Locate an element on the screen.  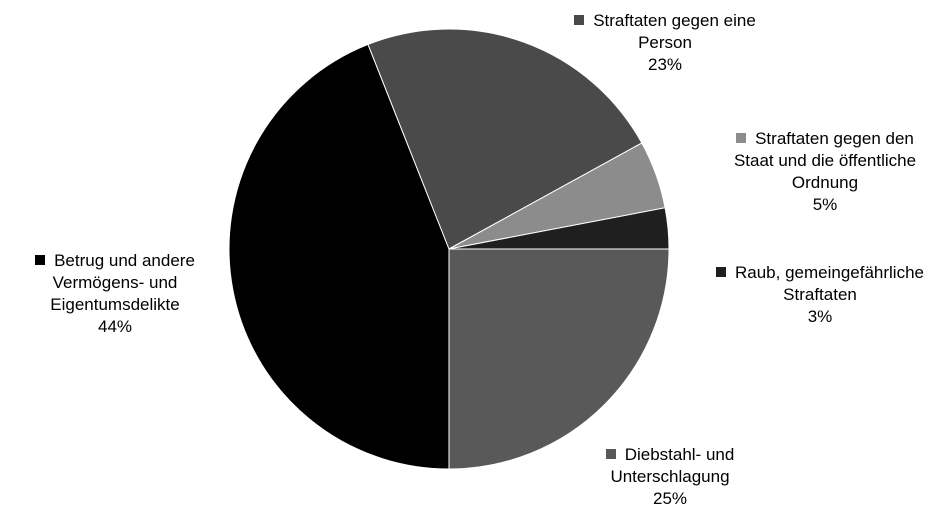
value-label: 5% is located at coordinates (825, 204).